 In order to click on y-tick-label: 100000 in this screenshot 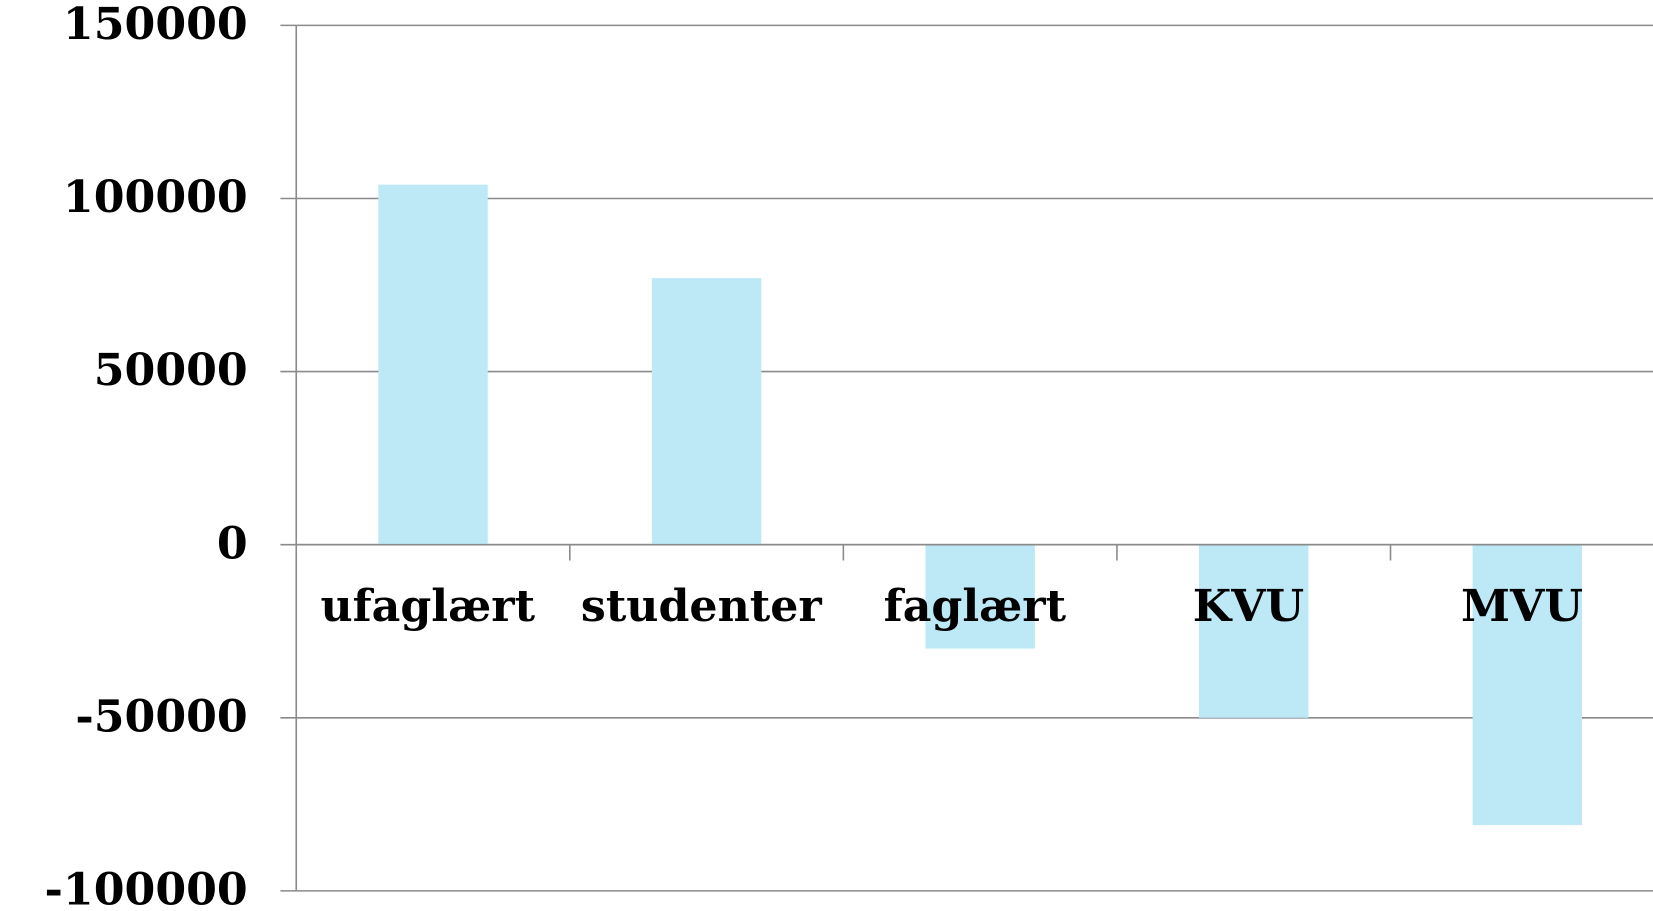, I will do `click(155, 197)`.